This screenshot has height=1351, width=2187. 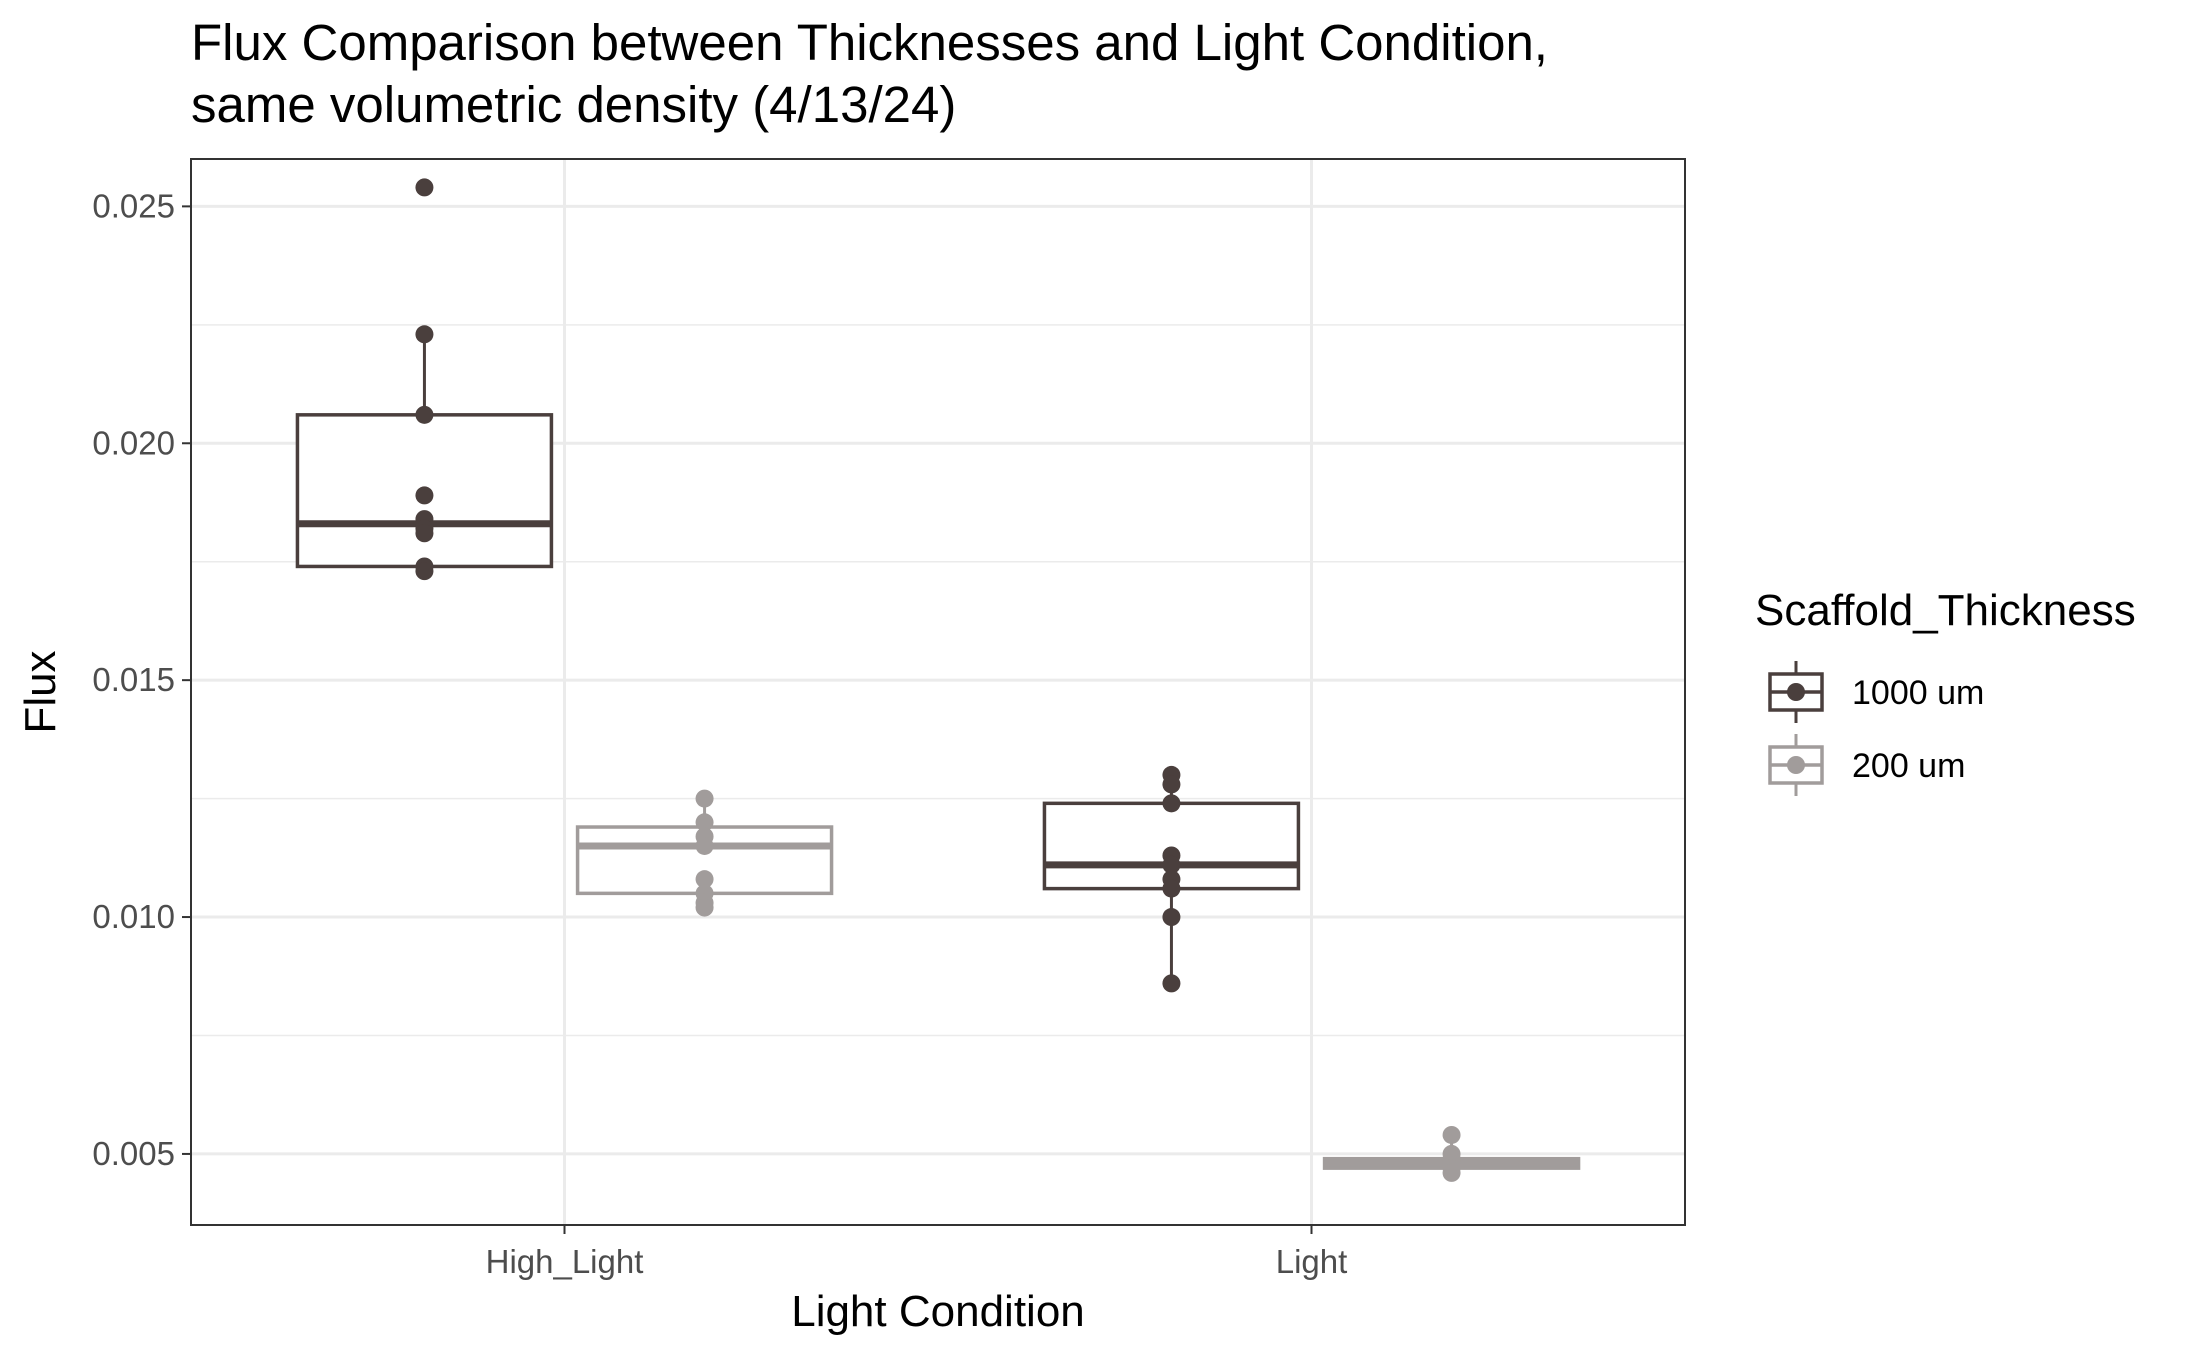 What do you see at coordinates (133, 205) in the screenshot?
I see `y-tick-label: 0.025` at bounding box center [133, 205].